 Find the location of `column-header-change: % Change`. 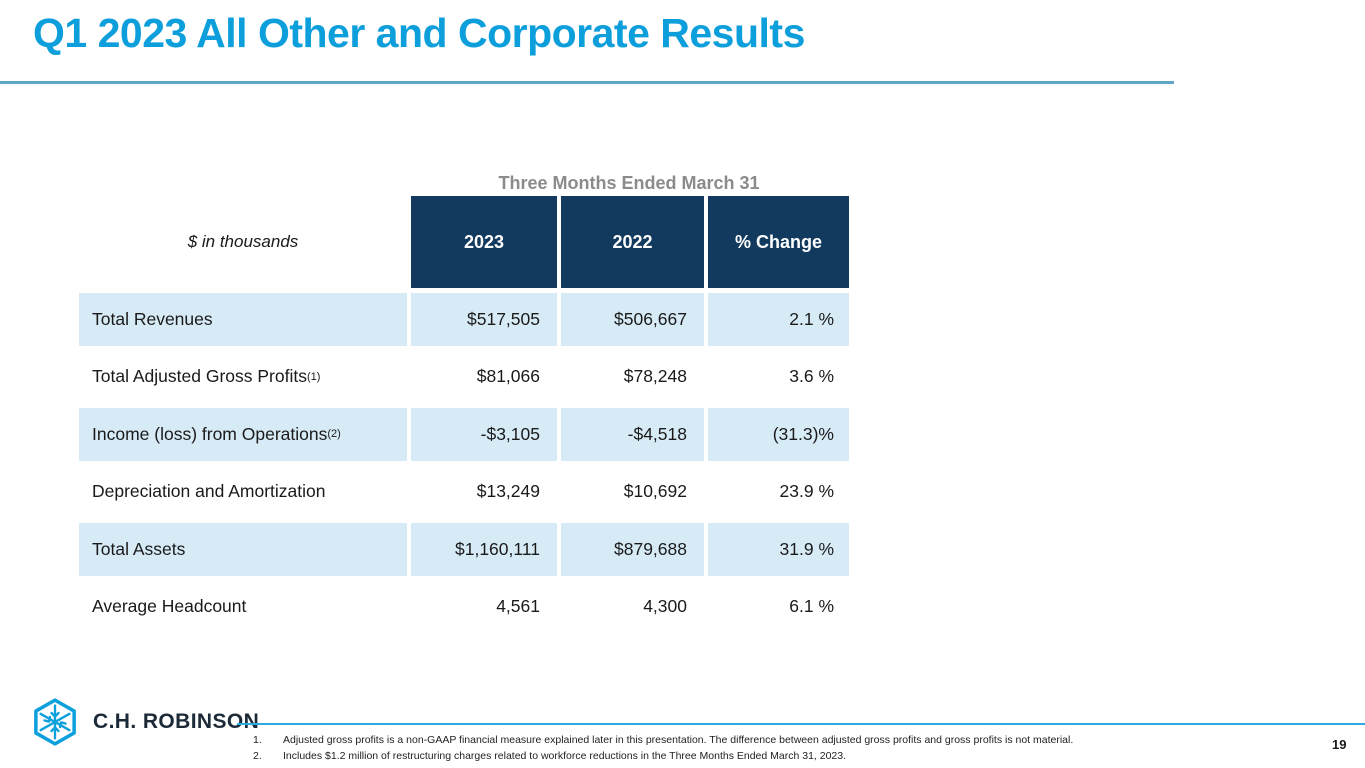

column-header-change: % Change is located at coordinates (778, 242).